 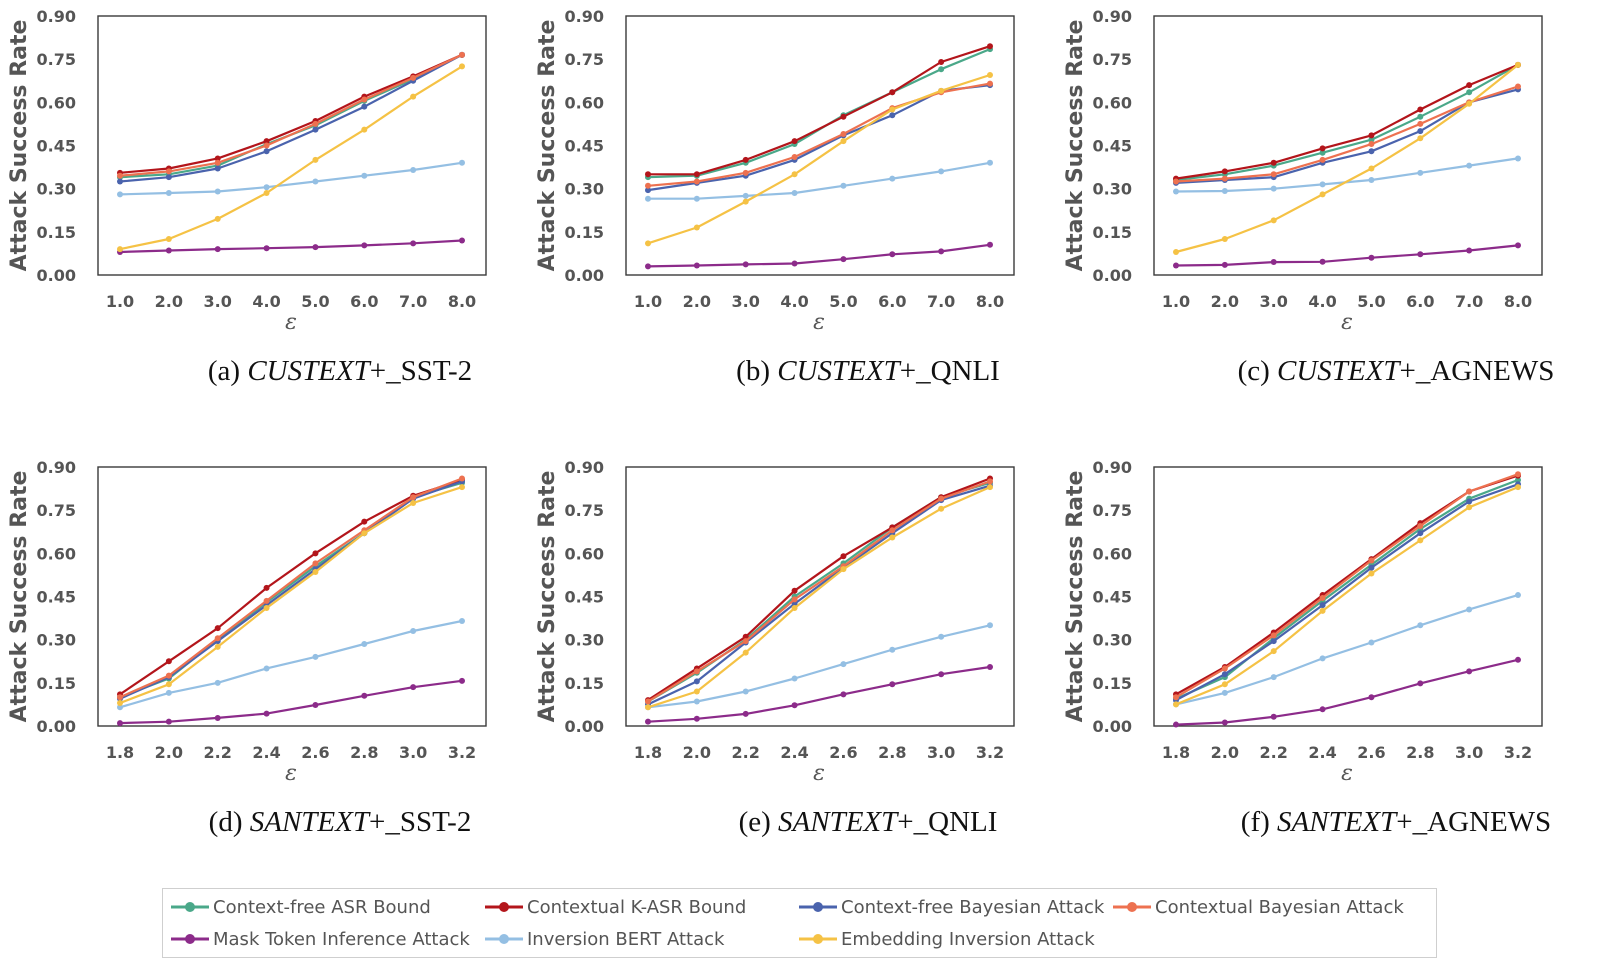 What do you see at coordinates (1112, 146) in the screenshot?
I see `y-tick-label: 0.45` at bounding box center [1112, 146].